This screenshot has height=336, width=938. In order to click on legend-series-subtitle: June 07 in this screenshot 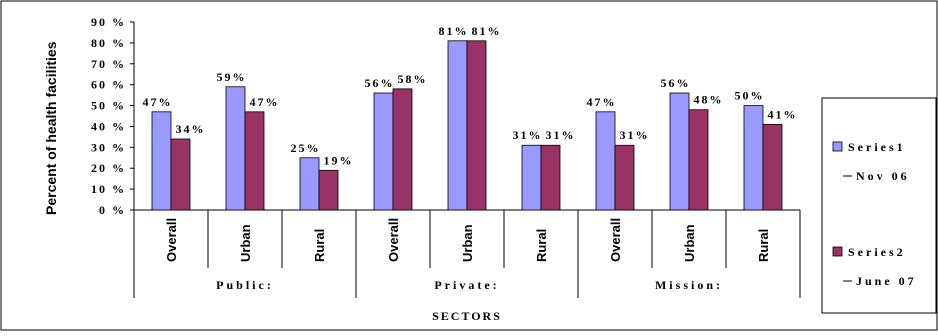, I will do `click(886, 281)`.